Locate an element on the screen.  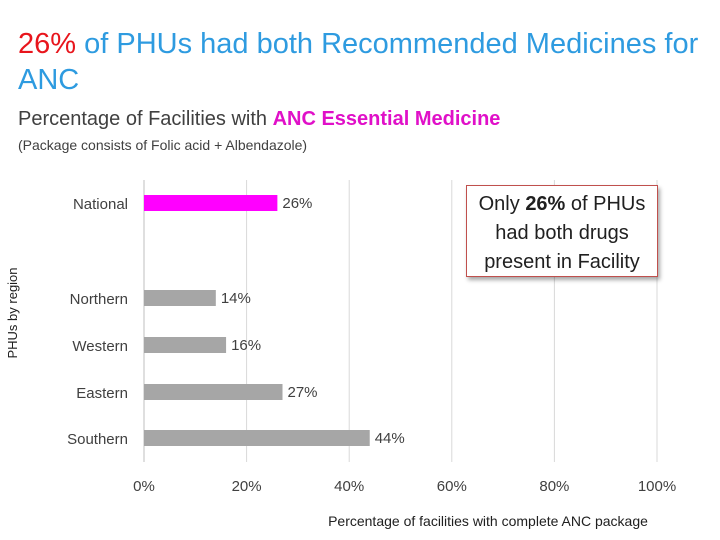
category-label: Southern is located at coordinates (97, 439).